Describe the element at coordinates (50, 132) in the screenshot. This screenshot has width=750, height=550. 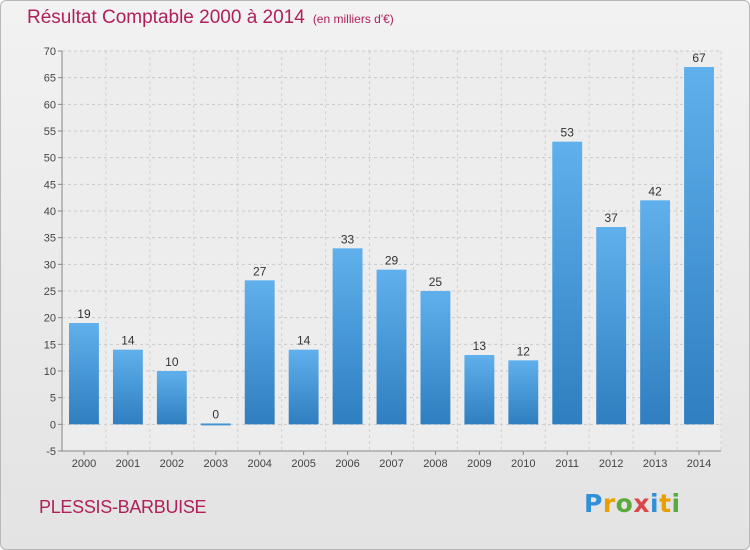
I see `y-tick-label: 55` at that location.